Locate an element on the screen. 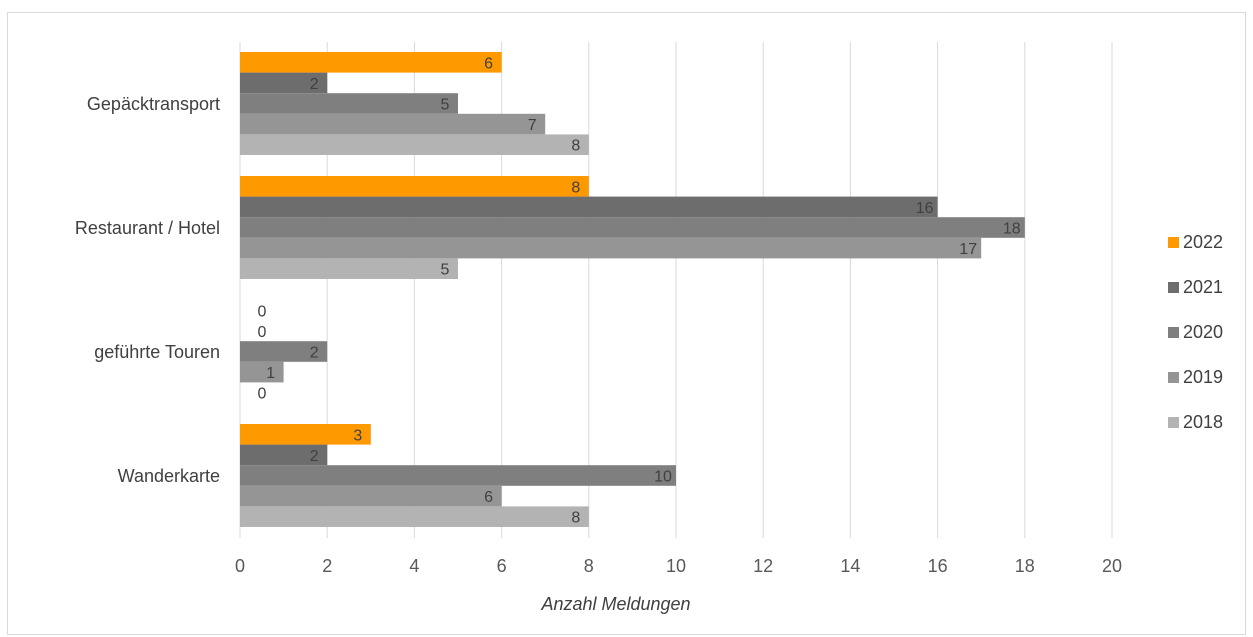 This screenshot has width=1253, height=637. data-label: 7 is located at coordinates (532, 125).